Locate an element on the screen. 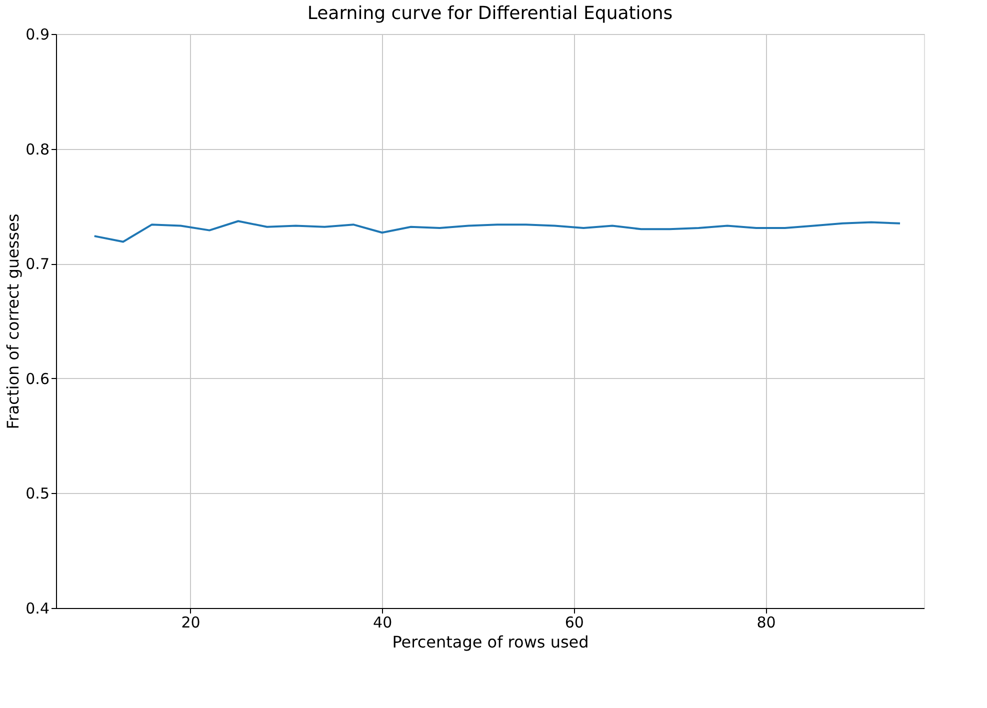  y-tick-label: 0.9 is located at coordinates (38, 35).